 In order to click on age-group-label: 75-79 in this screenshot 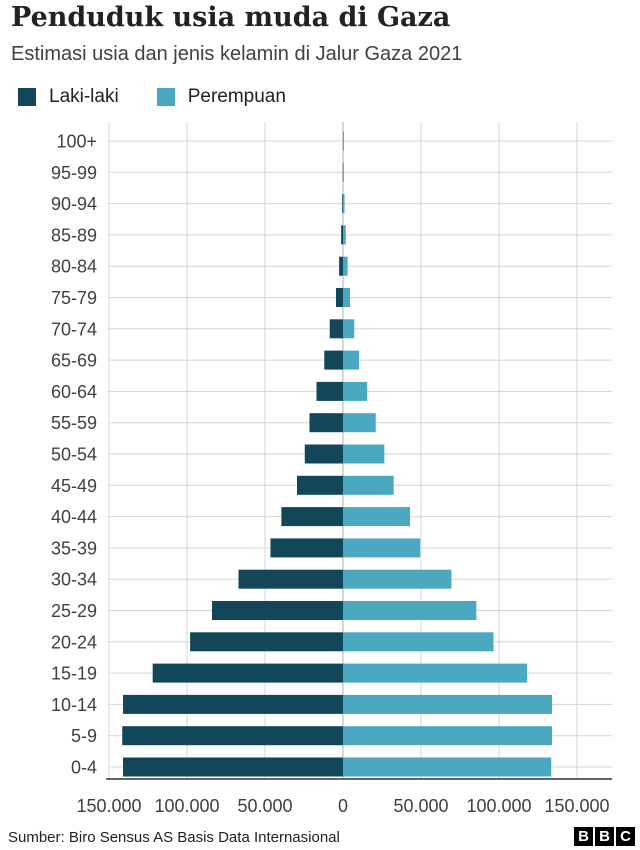, I will do `click(74, 298)`.